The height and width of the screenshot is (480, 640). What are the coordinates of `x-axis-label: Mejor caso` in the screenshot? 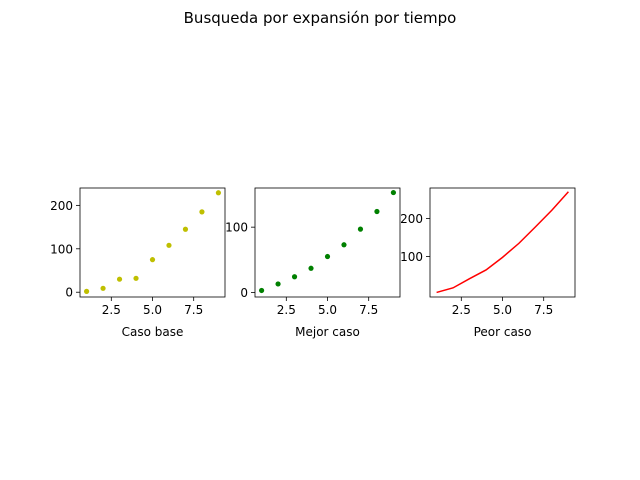 It's located at (327, 332).